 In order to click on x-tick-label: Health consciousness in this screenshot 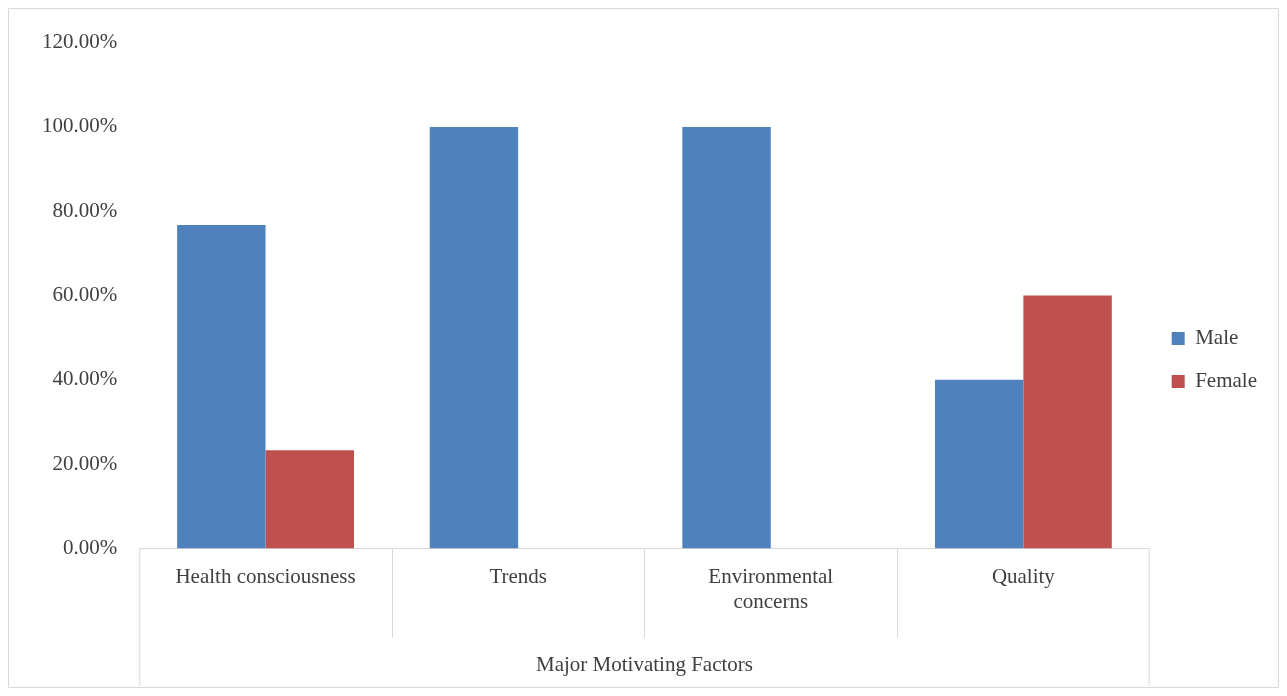, I will do `click(265, 575)`.